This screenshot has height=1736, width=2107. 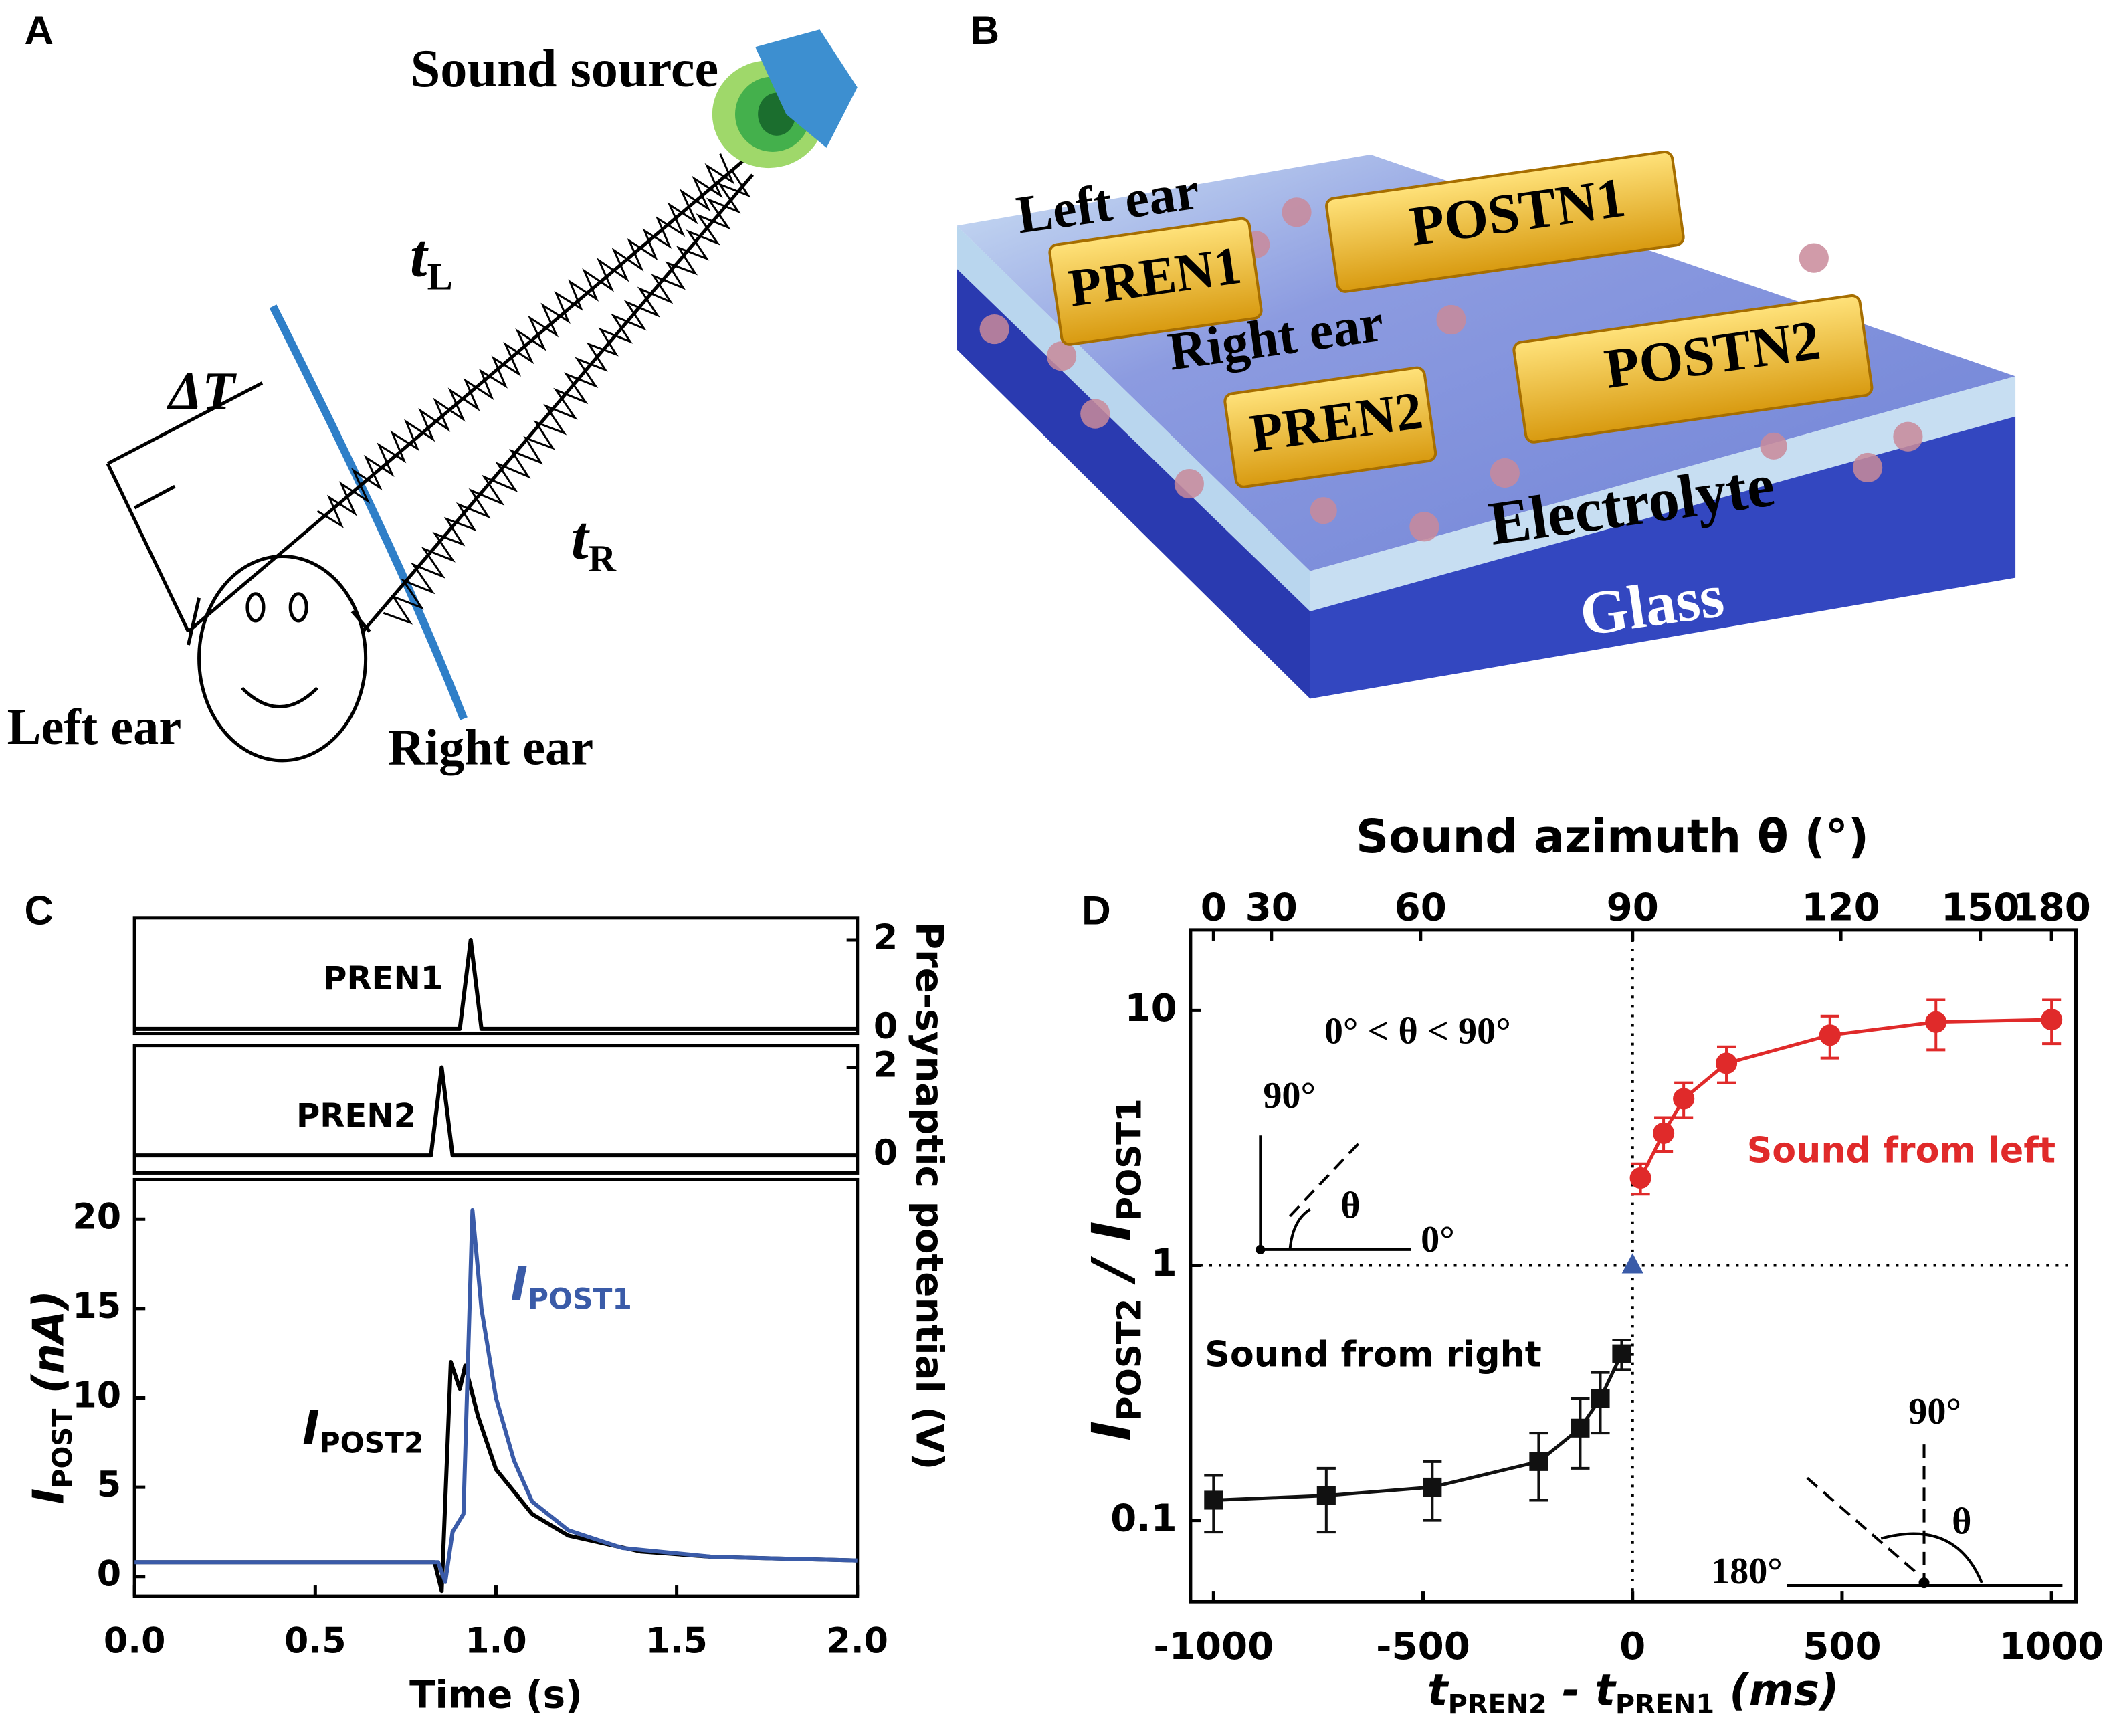 What do you see at coordinates (1840, 907) in the screenshot?
I see `x2-tick-label: 120` at bounding box center [1840, 907].